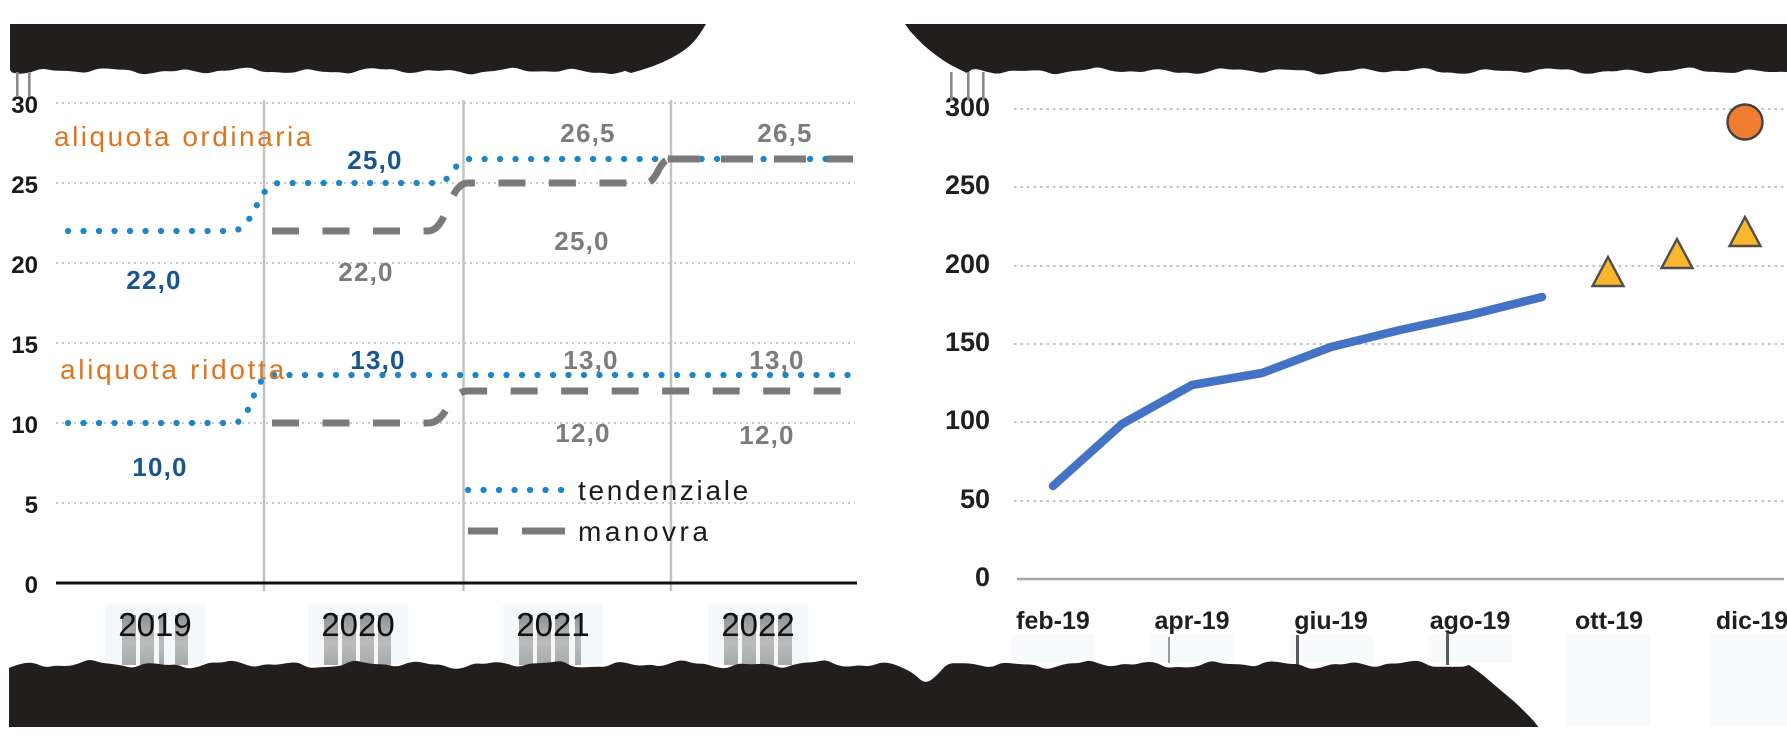  Describe the element at coordinates (967, 420) in the screenshot. I see `svg-text: 100` at that location.